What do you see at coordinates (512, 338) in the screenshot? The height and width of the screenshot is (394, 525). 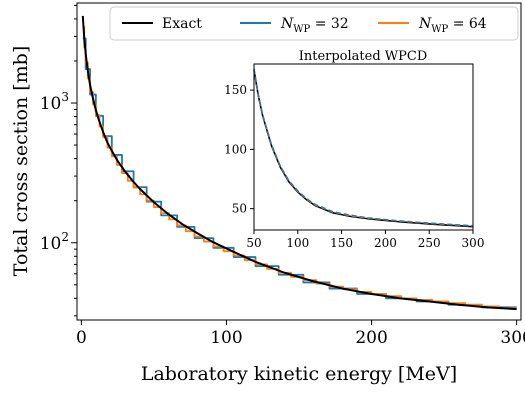 I see `main-x-tick-label: 300` at bounding box center [512, 338].